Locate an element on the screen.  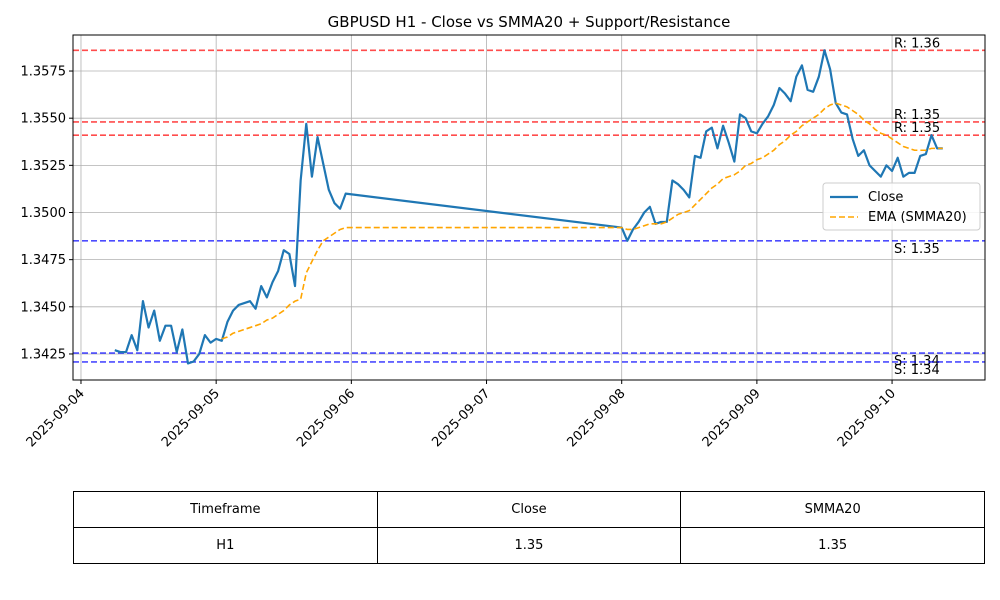
y-tick-label: 1.3425 is located at coordinates (44, 354).